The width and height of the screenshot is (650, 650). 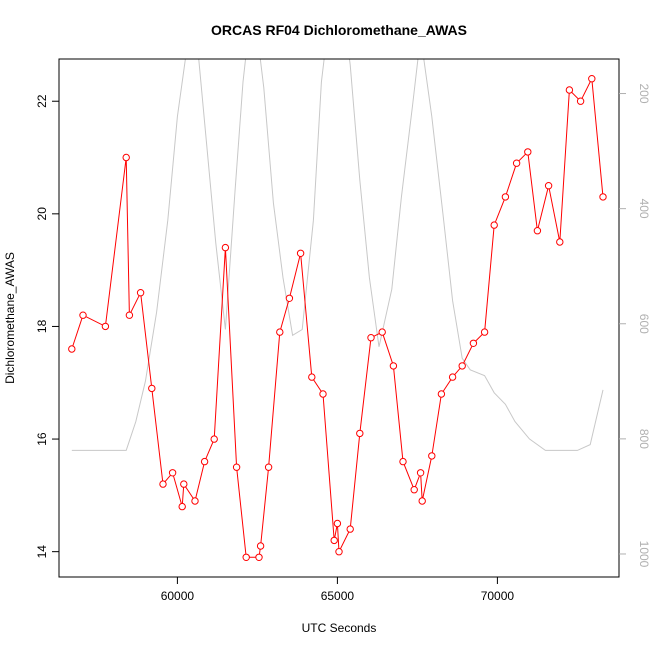 I want to click on x-tick-label: 60000, so click(x=178, y=596).